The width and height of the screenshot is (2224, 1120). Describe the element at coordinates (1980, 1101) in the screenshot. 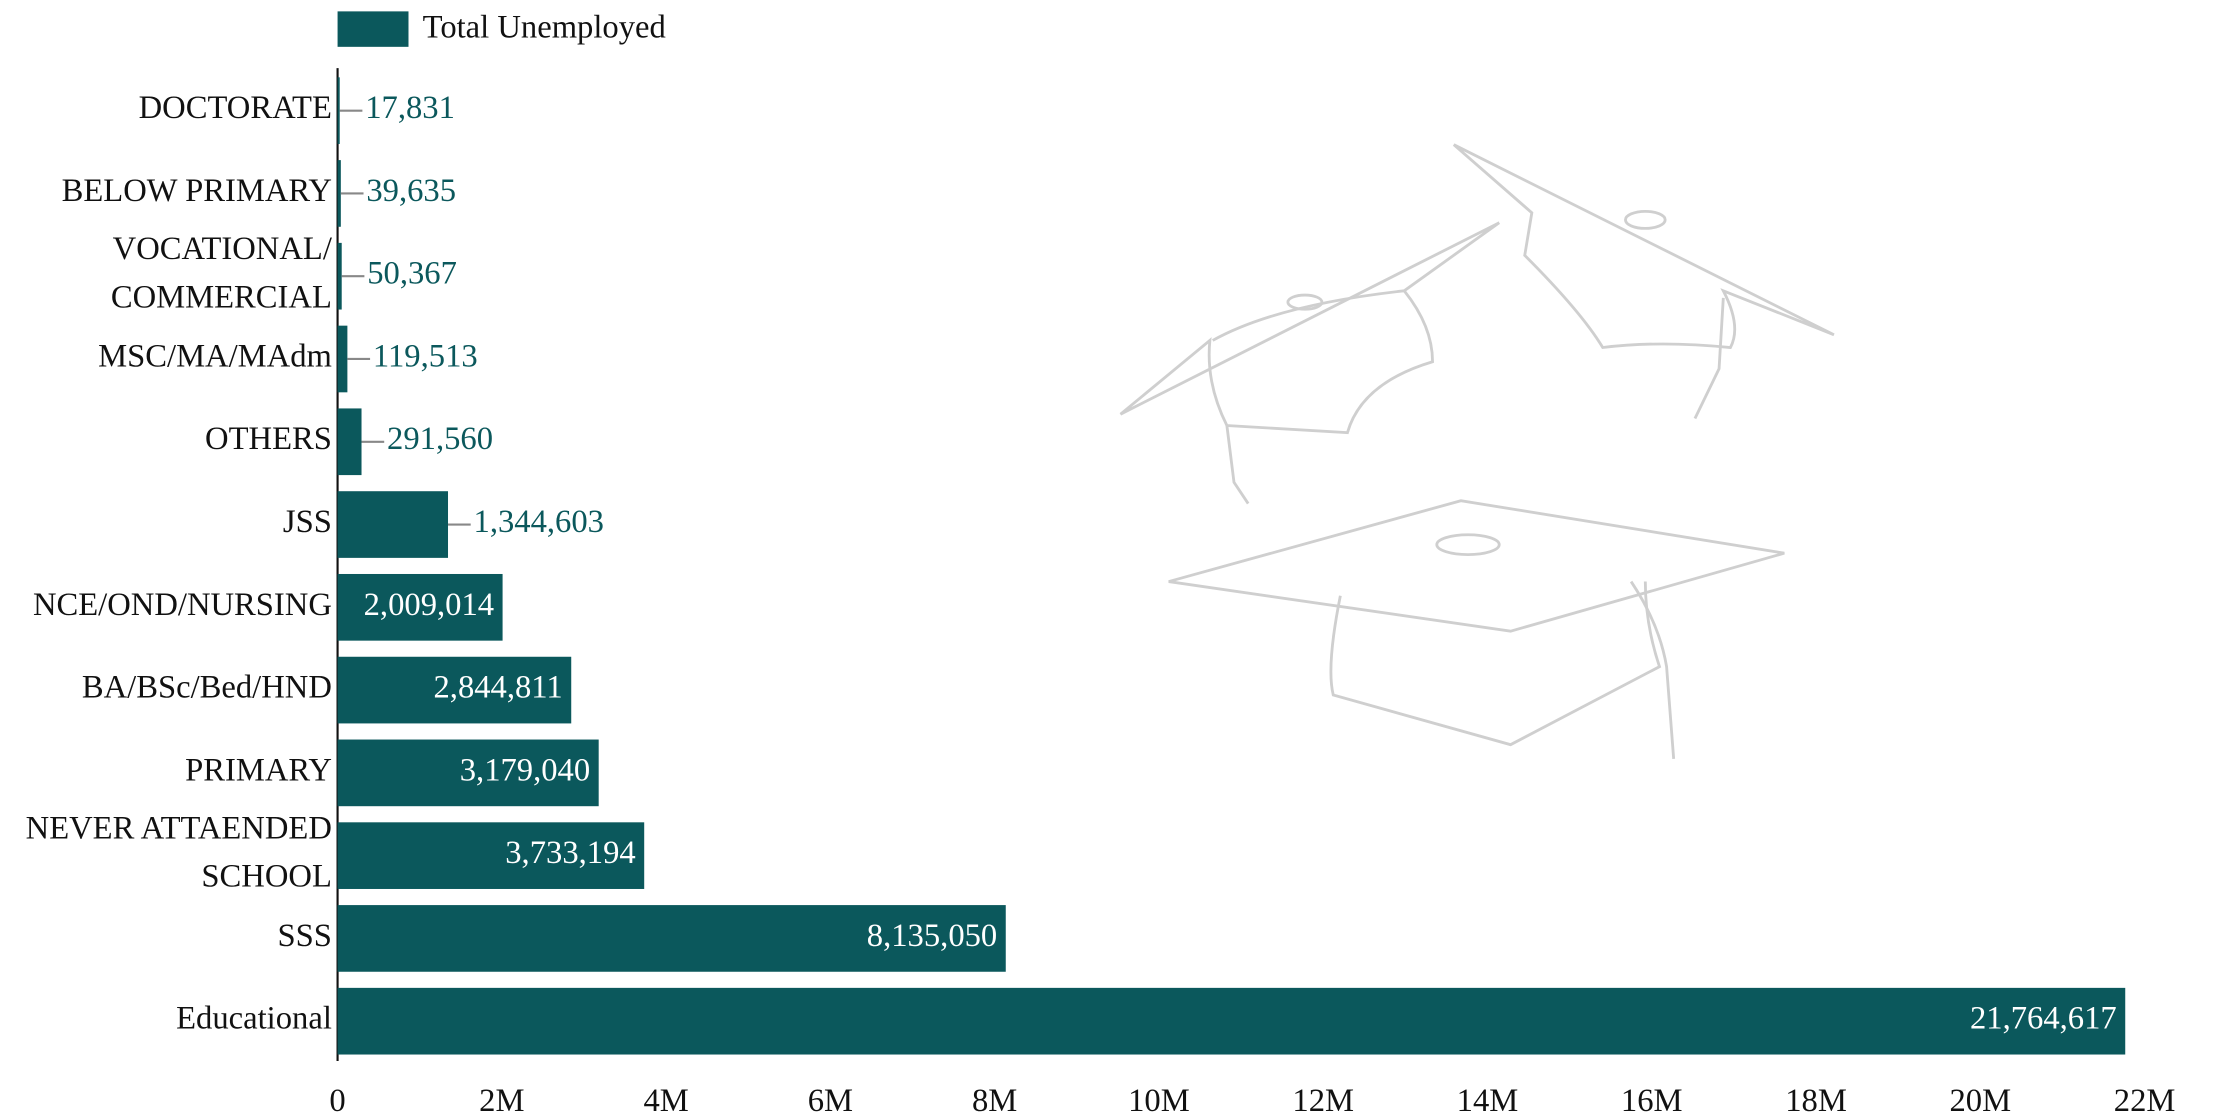

I see `x-tick-label: 20M` at that location.